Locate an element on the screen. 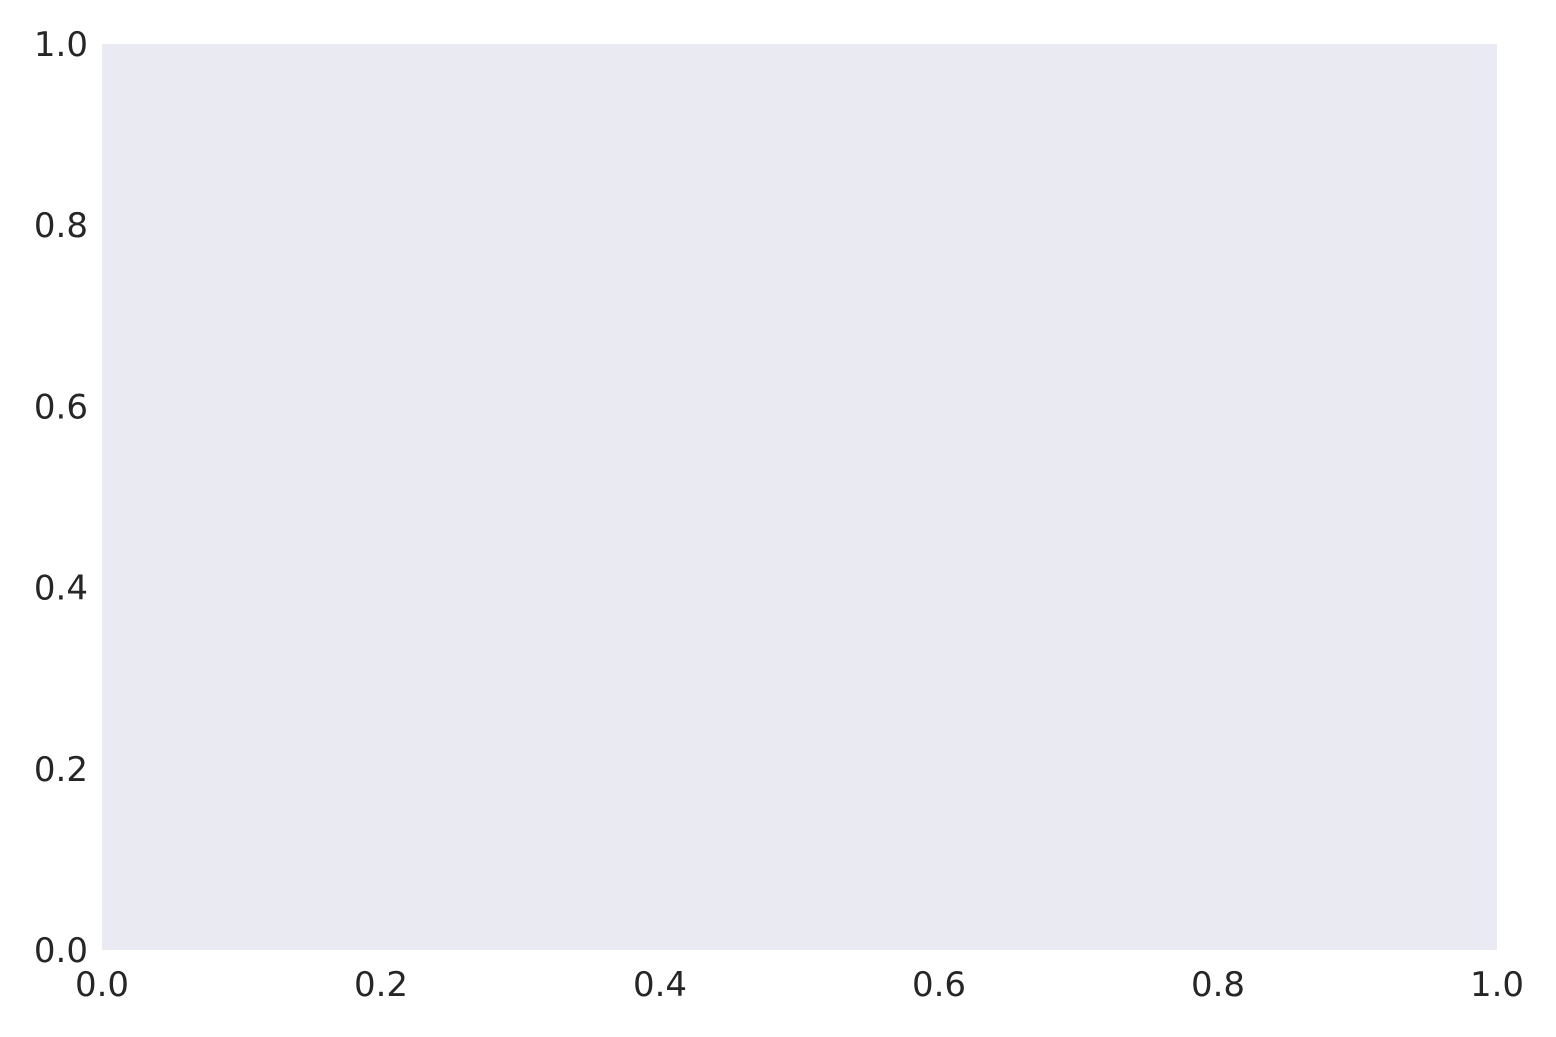 The height and width of the screenshot is (1037, 1556). y-tick-label: 0.2 is located at coordinates (61, 770).